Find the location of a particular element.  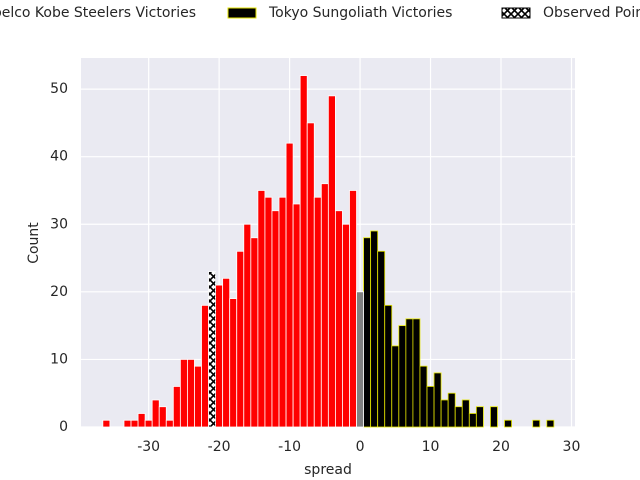

legend-label: Kobelco Kobe Steelers Victories is located at coordinates (98, 13).